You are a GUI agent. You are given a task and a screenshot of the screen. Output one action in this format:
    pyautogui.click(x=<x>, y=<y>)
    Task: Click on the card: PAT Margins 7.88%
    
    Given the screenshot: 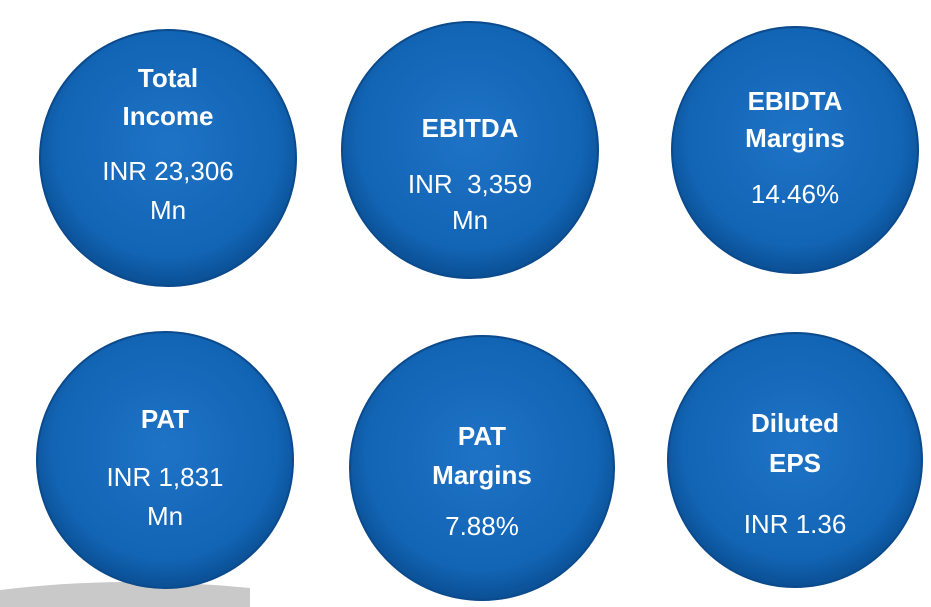 What is the action you would take?
    pyautogui.click(x=482, y=468)
    